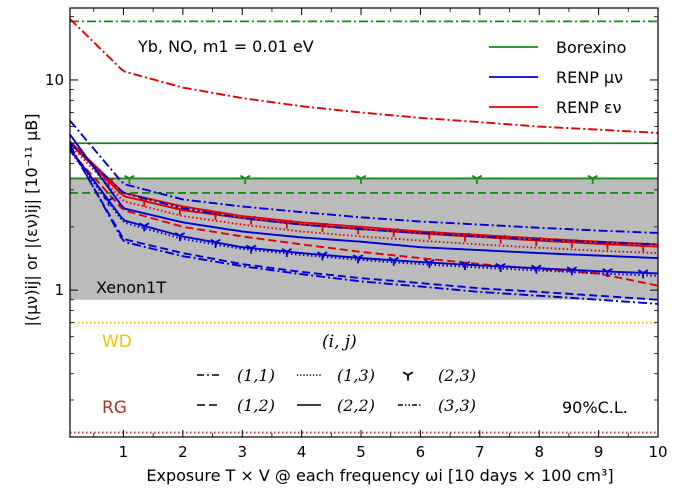 The width and height of the screenshot is (694, 496). What do you see at coordinates (31, 220) in the screenshot?
I see `y-axis-label: |(μν)ij| or |(εν)ij| [10⁻¹¹ μB]` at bounding box center [31, 220].